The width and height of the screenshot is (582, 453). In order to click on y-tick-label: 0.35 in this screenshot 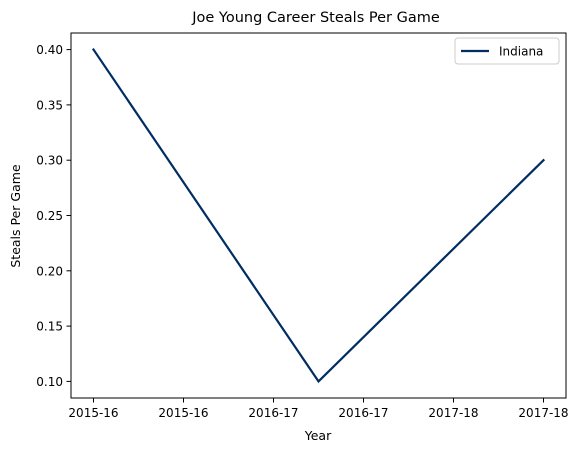, I will do `click(49, 105)`.